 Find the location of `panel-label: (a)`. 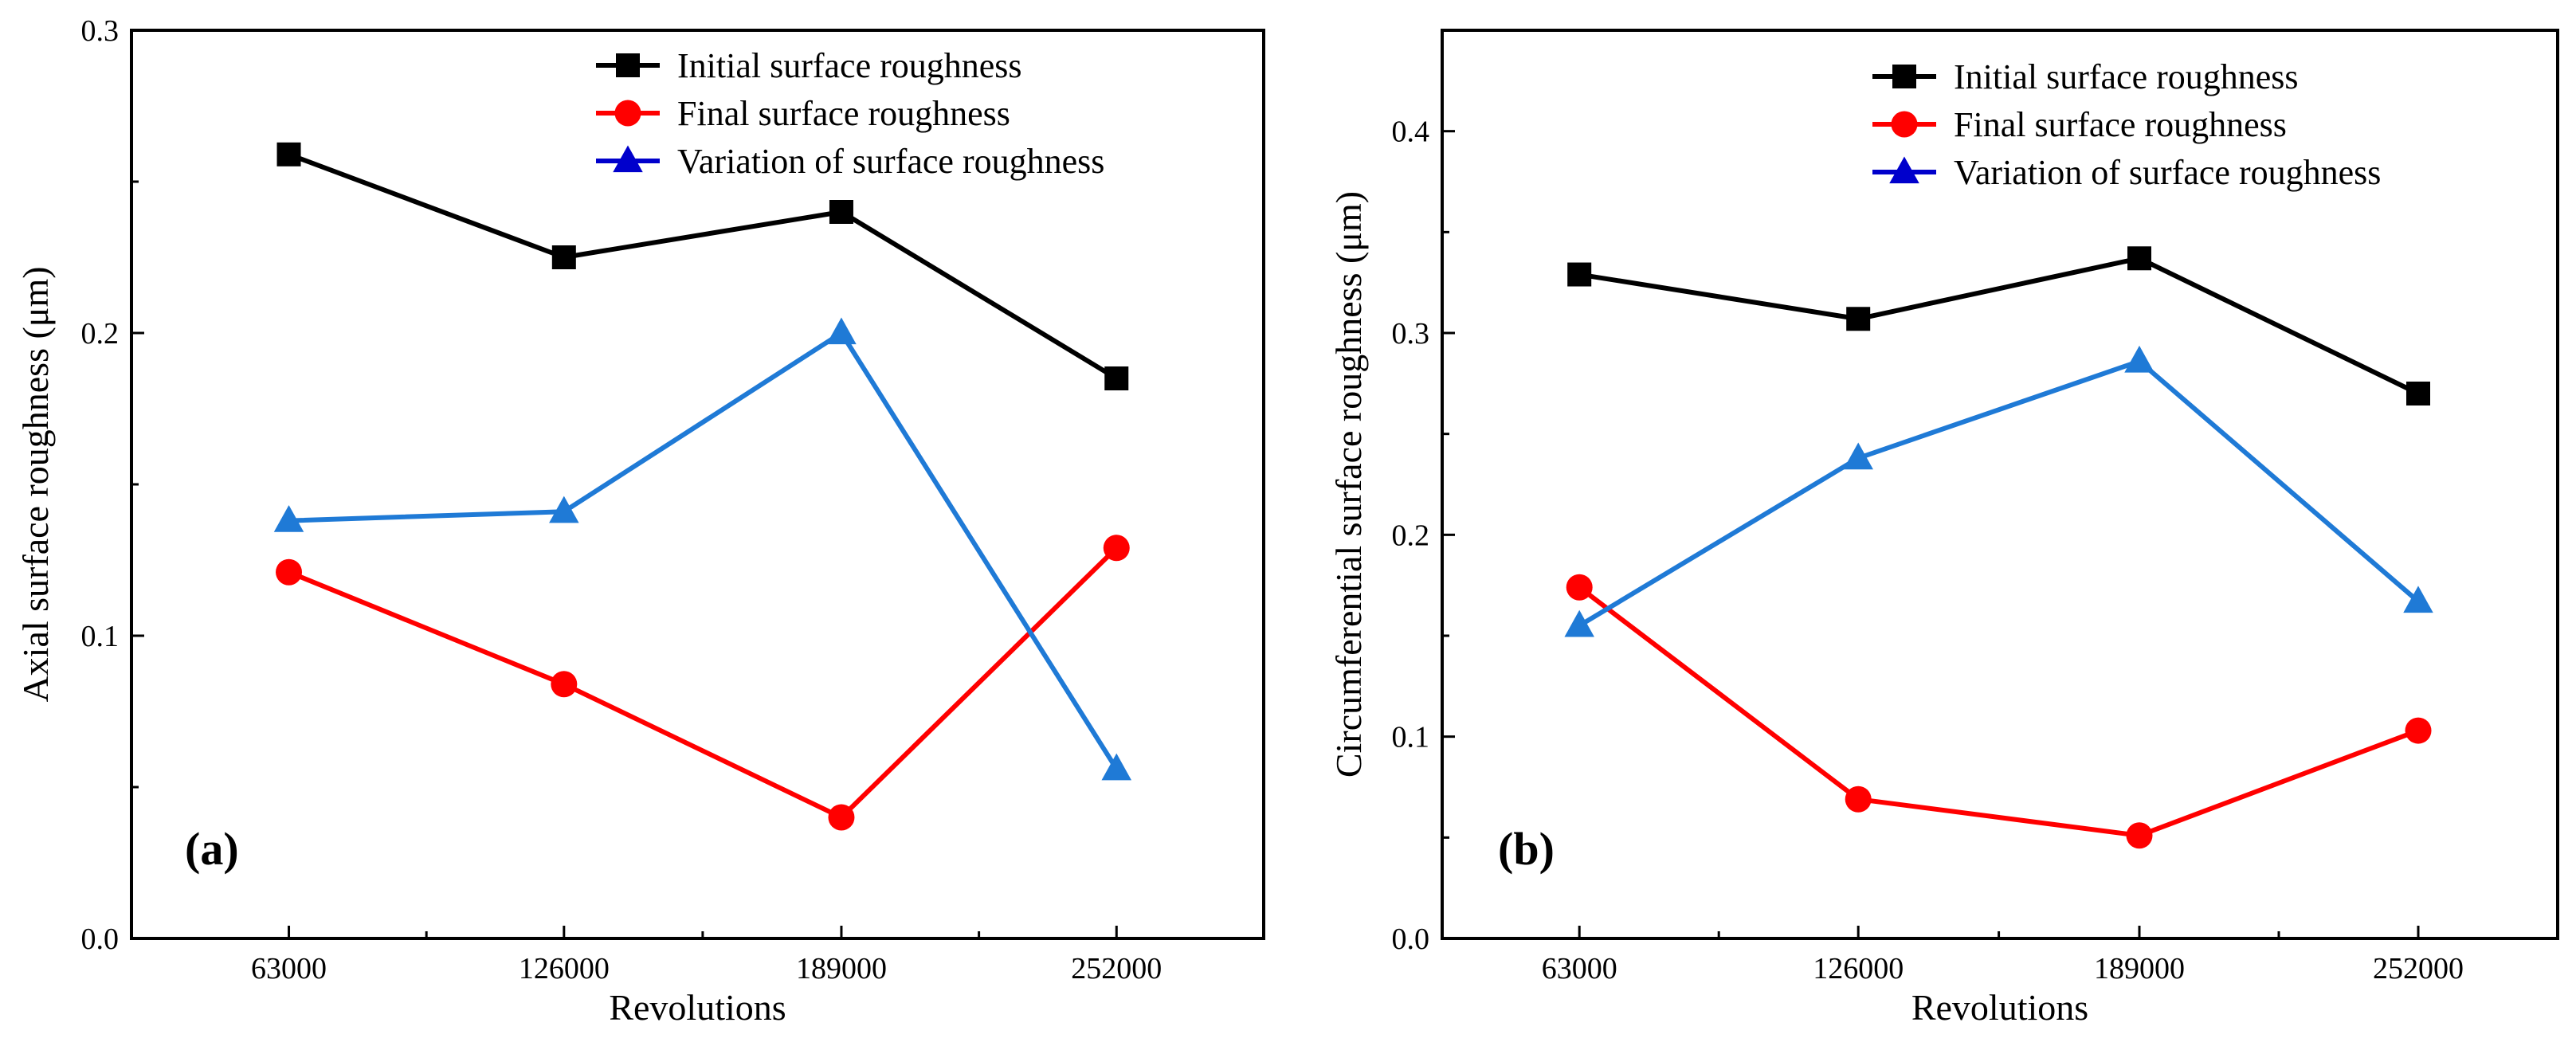

panel-label: (a) is located at coordinates (212, 849).